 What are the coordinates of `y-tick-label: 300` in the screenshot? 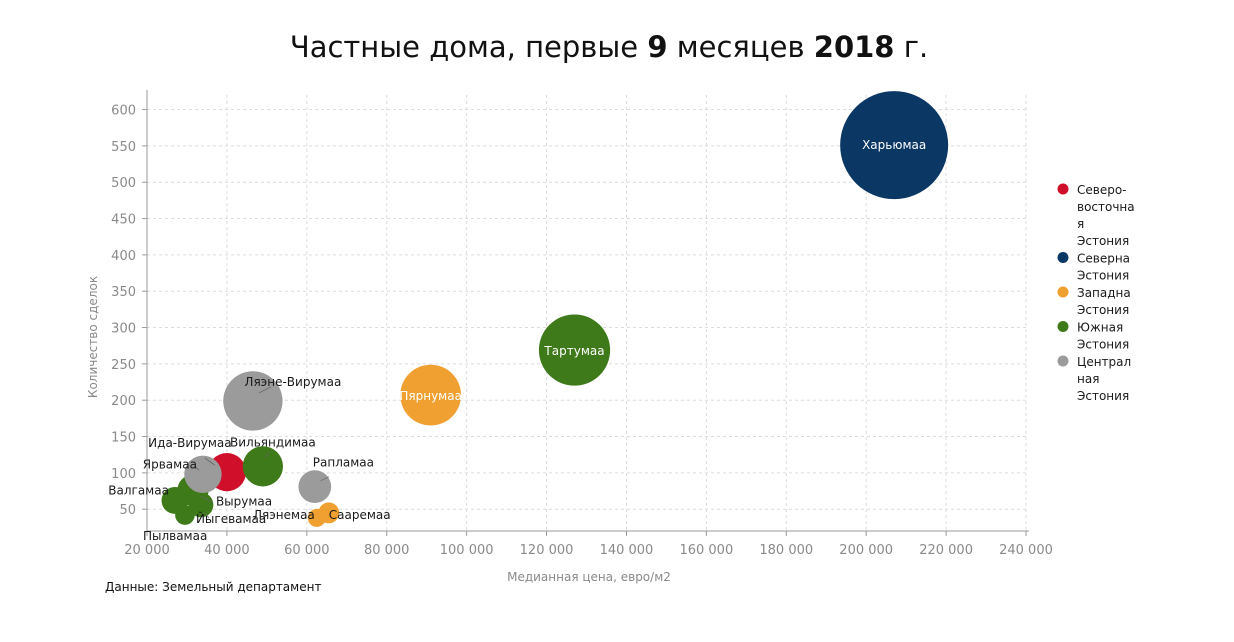 It's located at (123, 329).